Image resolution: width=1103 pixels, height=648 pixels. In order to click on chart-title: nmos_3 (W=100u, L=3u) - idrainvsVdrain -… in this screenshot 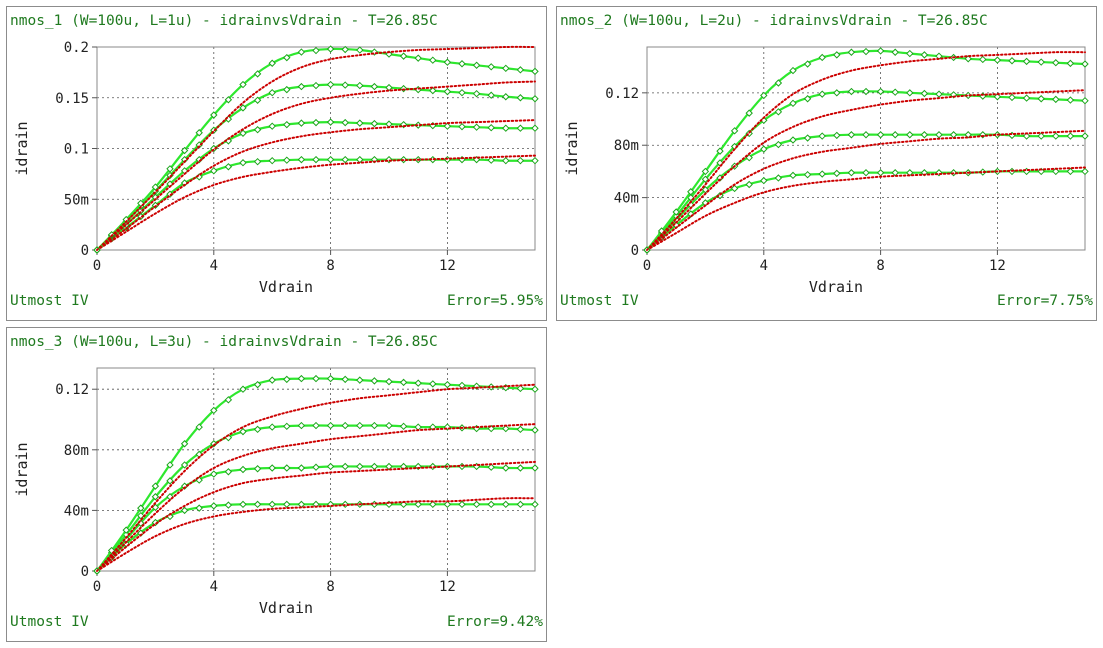, I will do `click(224, 342)`.